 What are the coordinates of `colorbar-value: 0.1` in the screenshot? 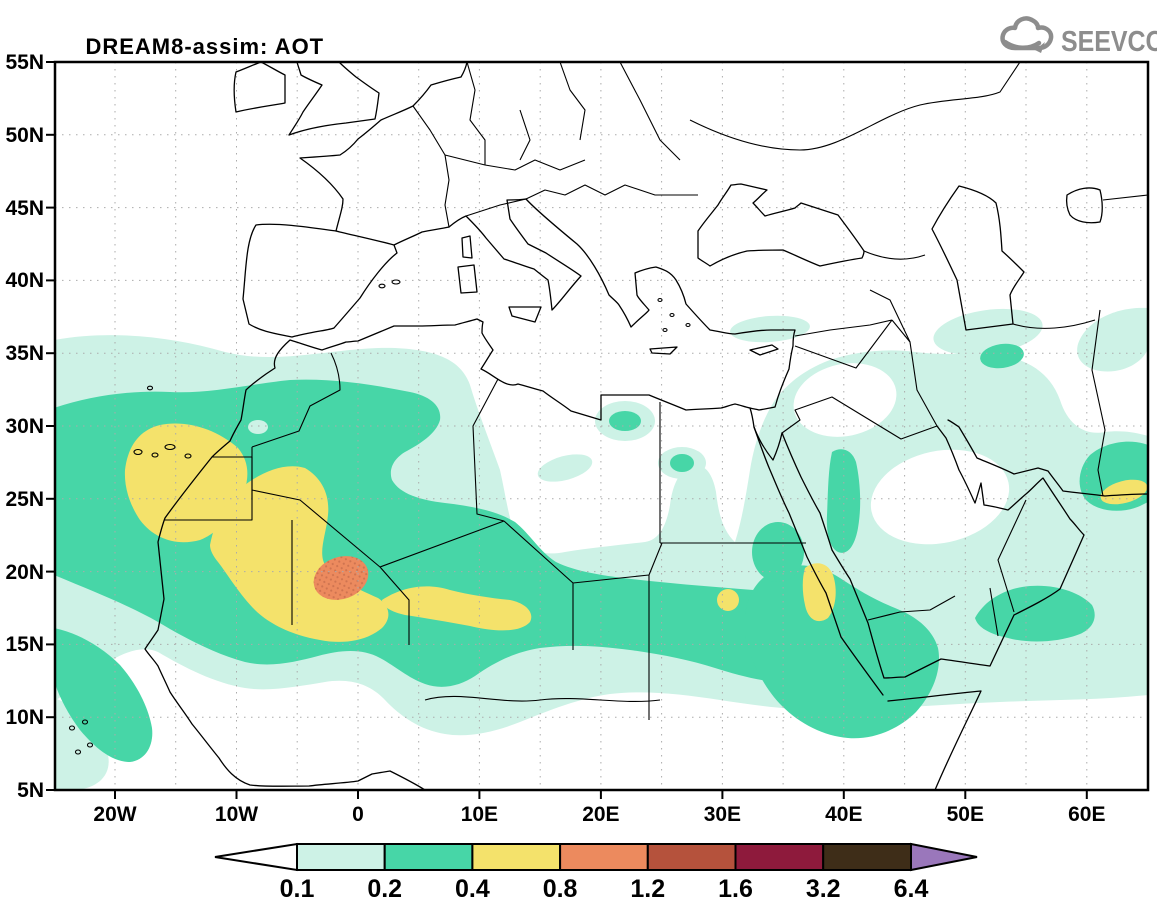 It's located at (297, 889).